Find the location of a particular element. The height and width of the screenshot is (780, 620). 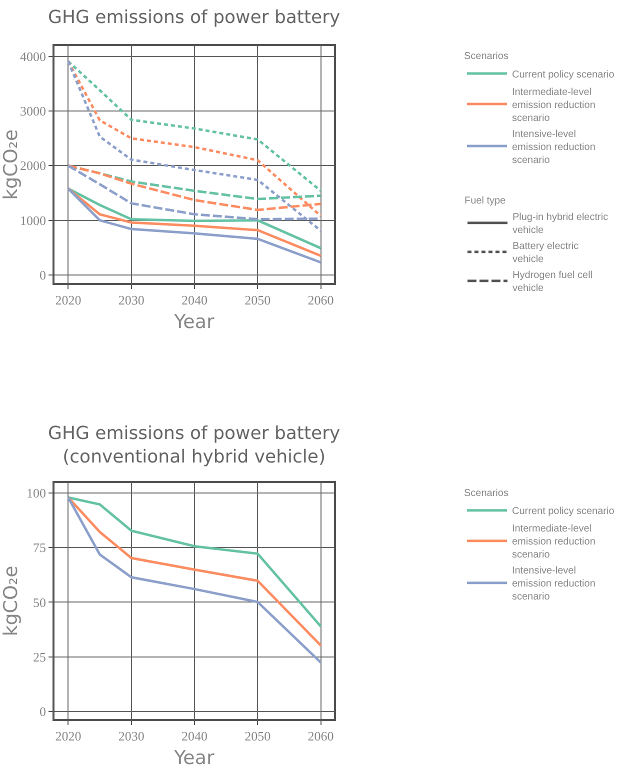

text: Fuel type is located at coordinates (485, 200).